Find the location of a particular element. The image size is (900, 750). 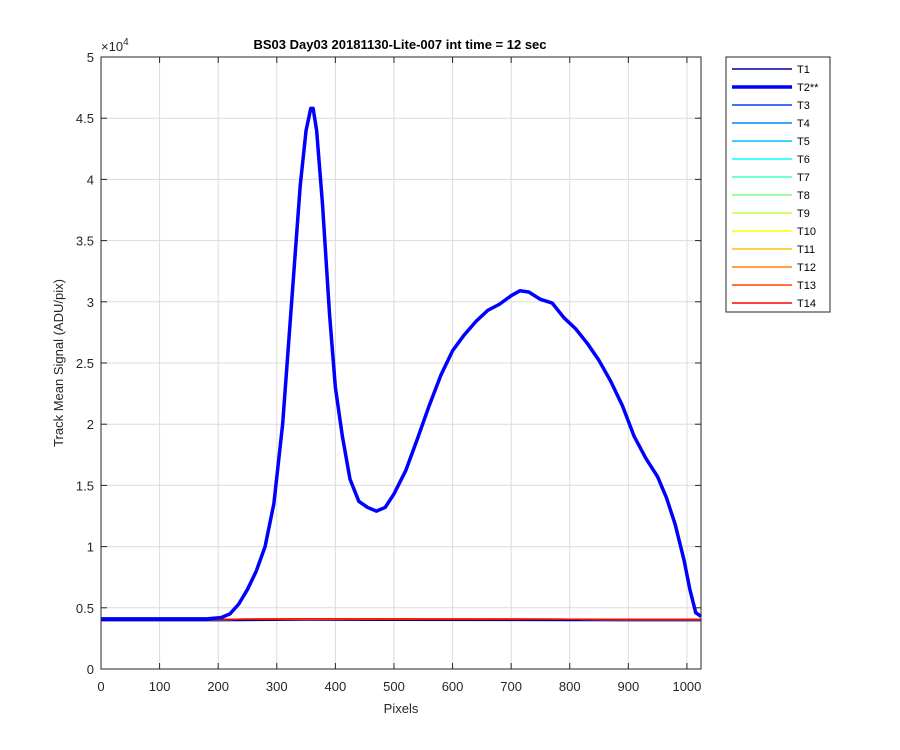

x-tick-label: 800 is located at coordinates (570, 686).